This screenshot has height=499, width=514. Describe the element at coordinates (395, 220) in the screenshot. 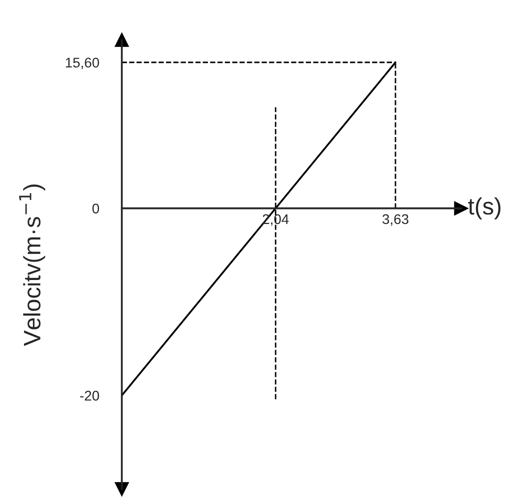

I see `x-tick-label: 3,63` at that location.